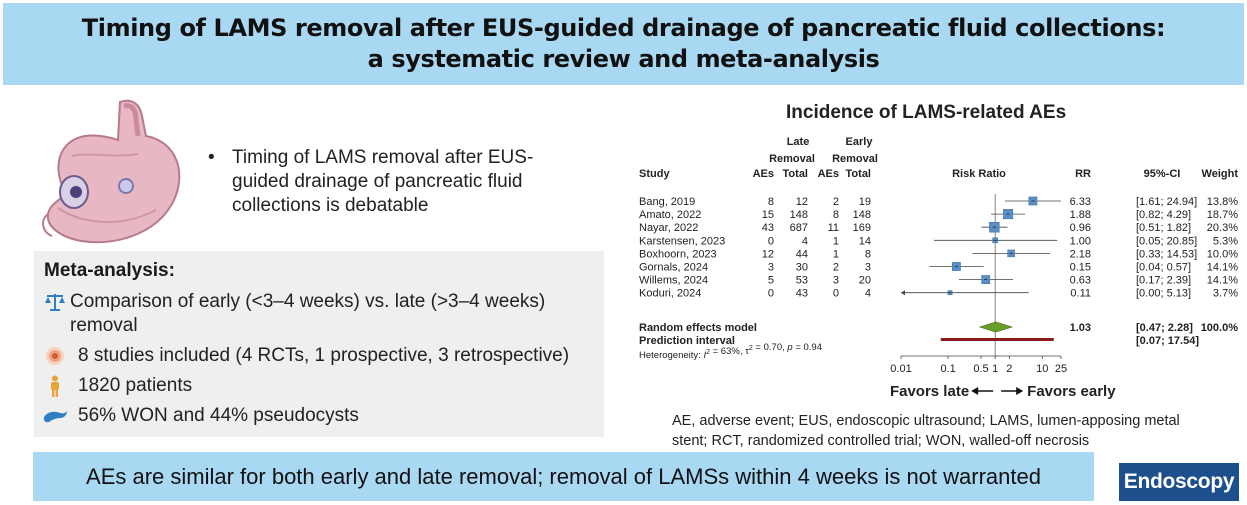 The image size is (1247, 505). What do you see at coordinates (654, 174) in the screenshot?
I see `column-header-study: Study` at bounding box center [654, 174].